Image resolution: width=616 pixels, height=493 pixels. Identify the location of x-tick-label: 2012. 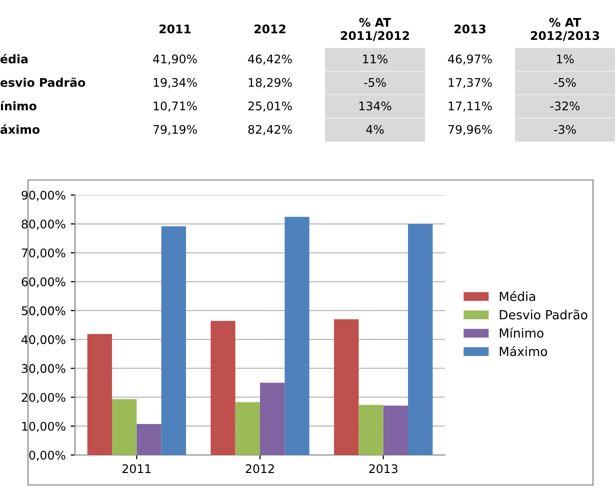
(260, 469).